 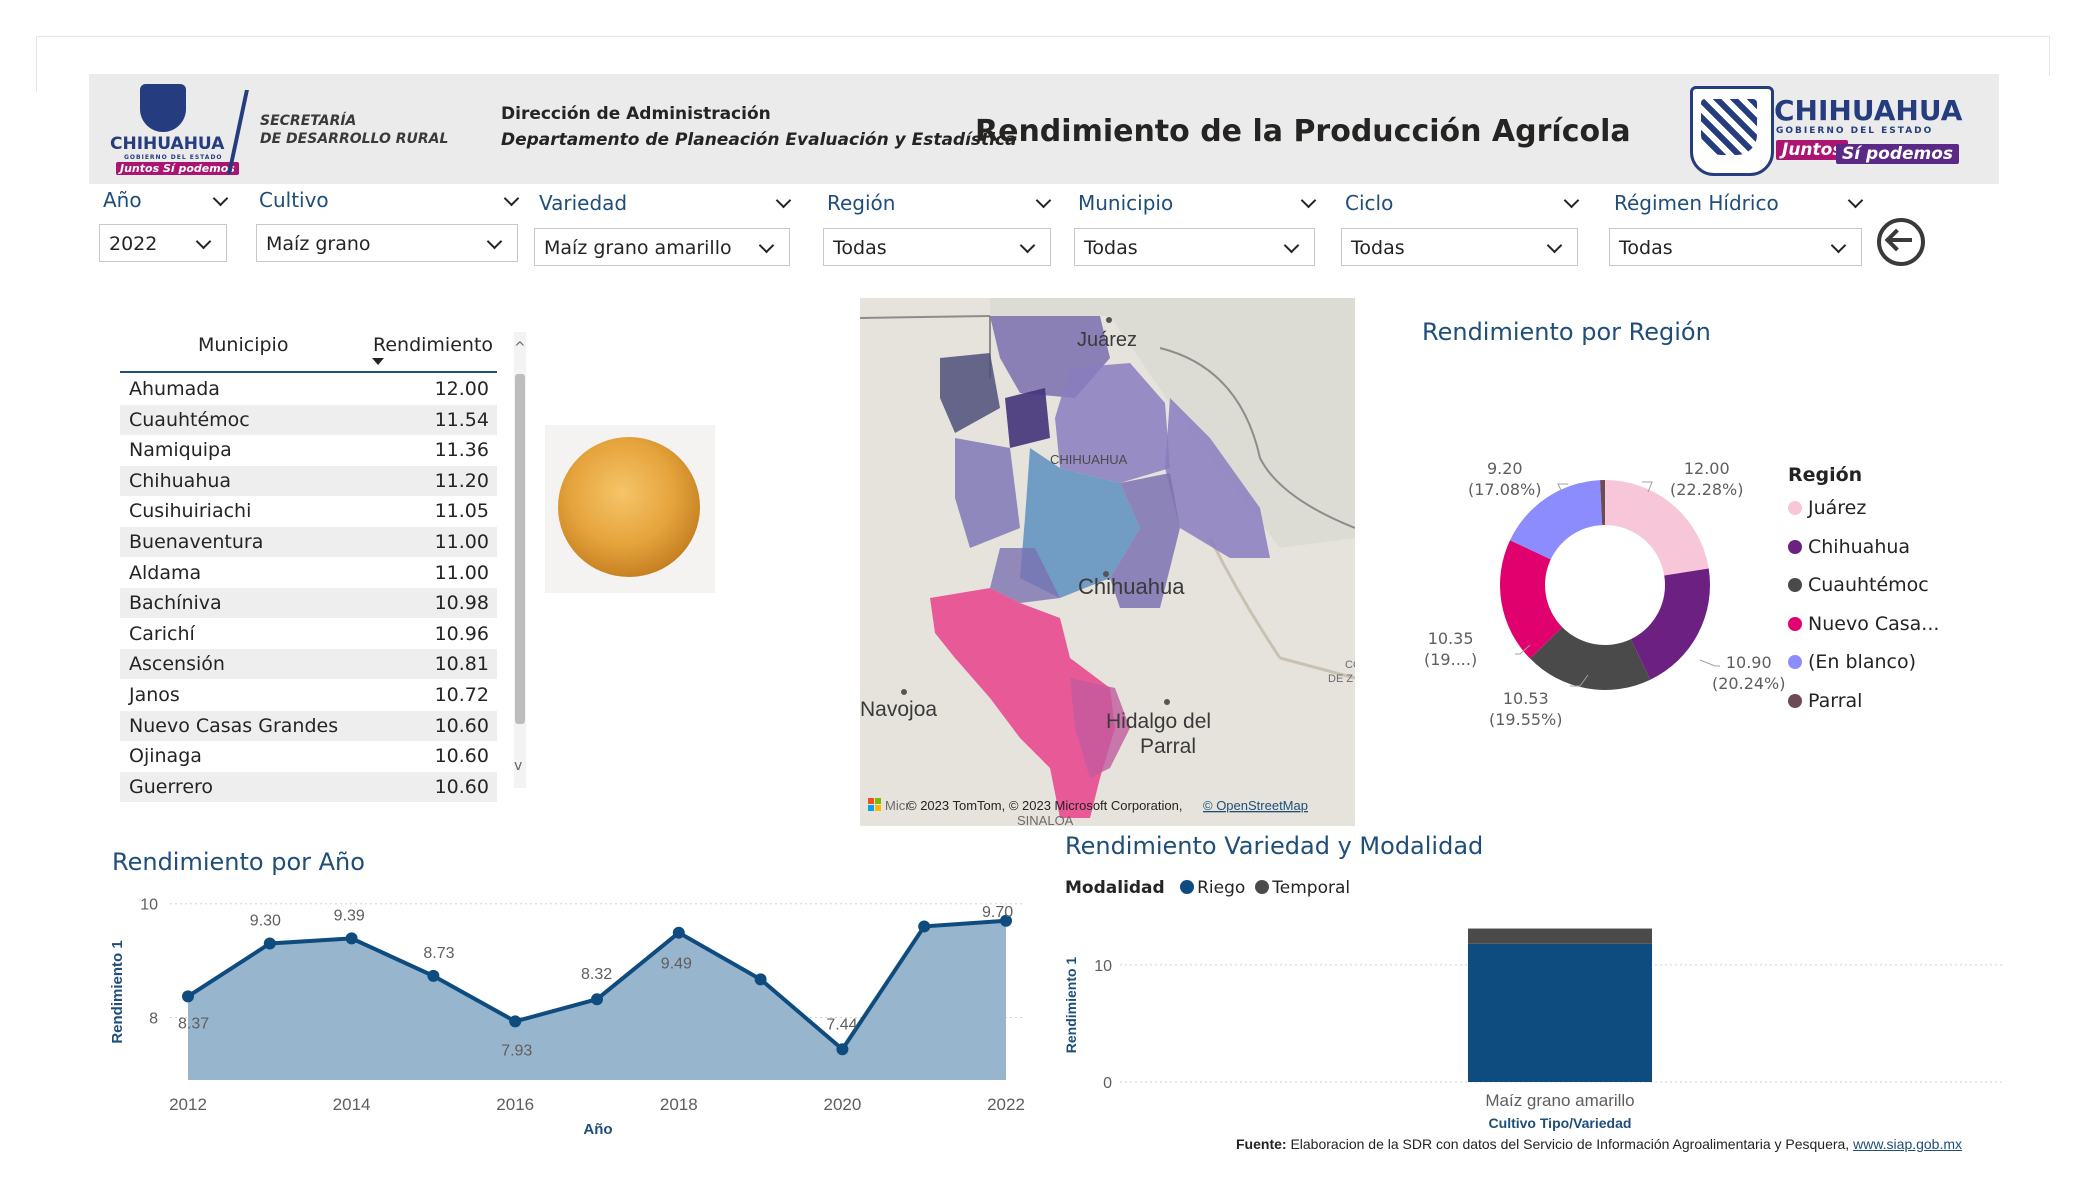 I want to click on table-row: Cusihuiriachi 11.05, so click(x=308, y=511).